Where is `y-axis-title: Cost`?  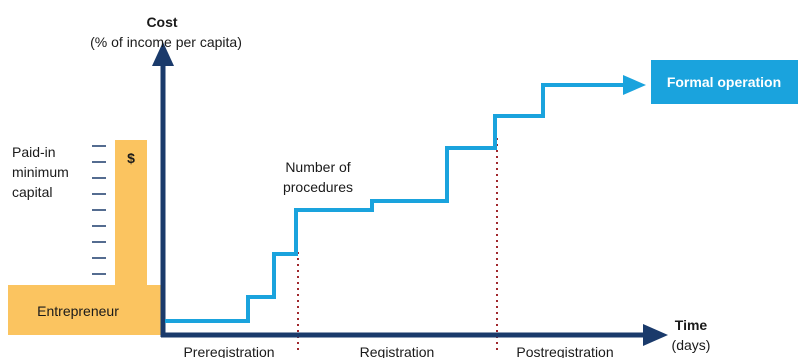 y-axis-title: Cost is located at coordinates (161, 22).